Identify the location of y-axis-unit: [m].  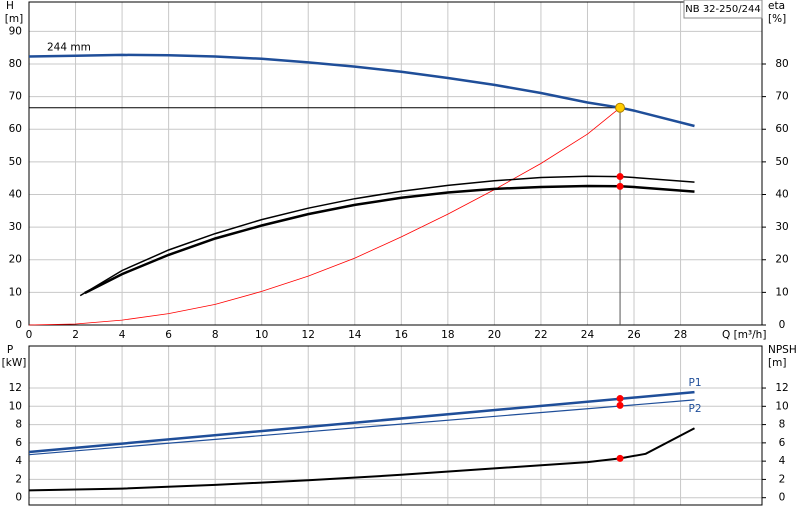
(14, 19).